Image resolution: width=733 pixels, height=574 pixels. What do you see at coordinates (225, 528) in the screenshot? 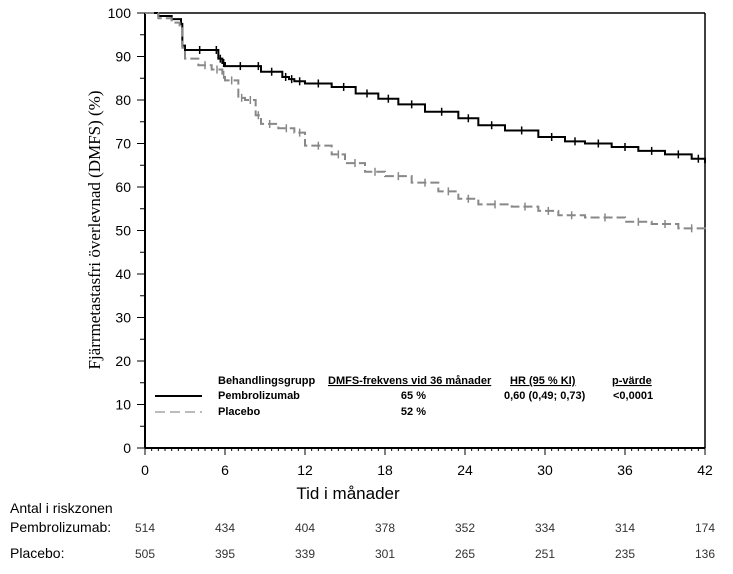
I see `risk-value: 434` at bounding box center [225, 528].